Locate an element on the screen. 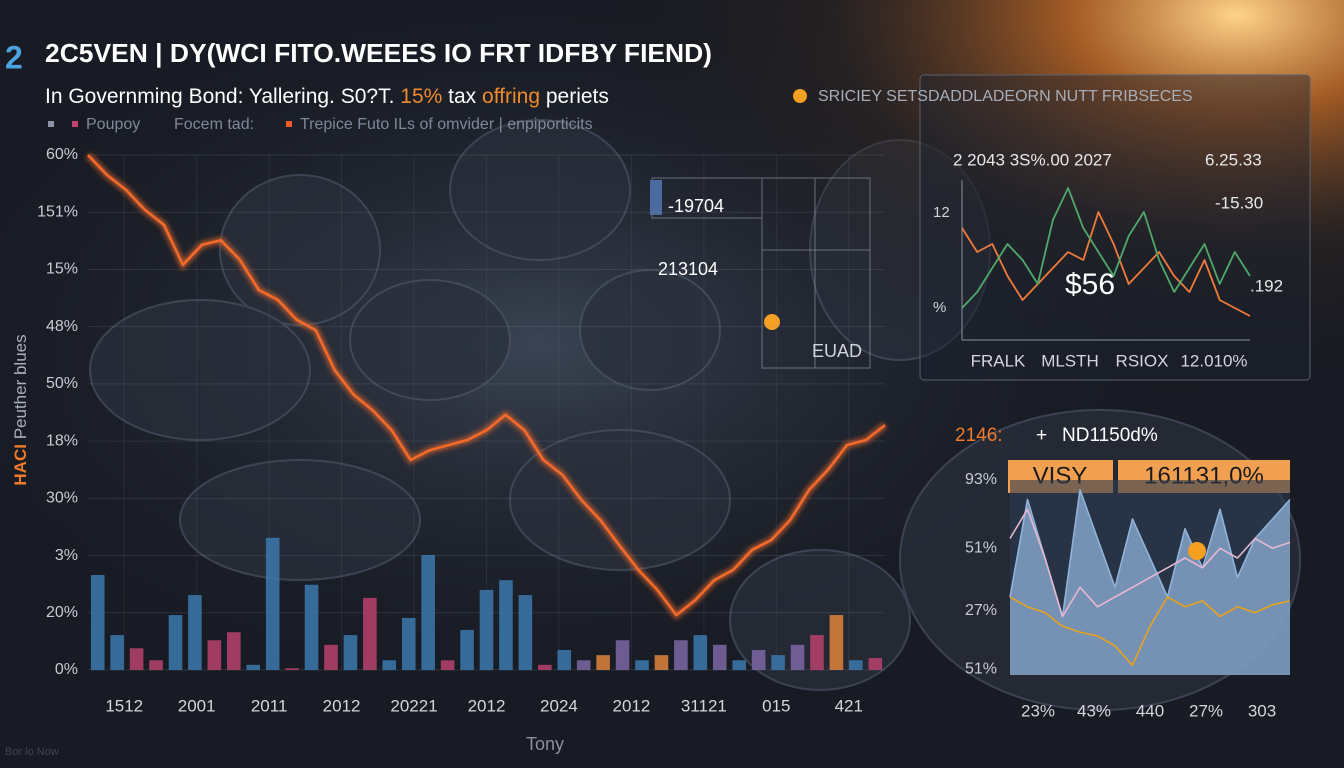 The image size is (1344, 768). y-tick-label: 151% is located at coordinates (57, 211).